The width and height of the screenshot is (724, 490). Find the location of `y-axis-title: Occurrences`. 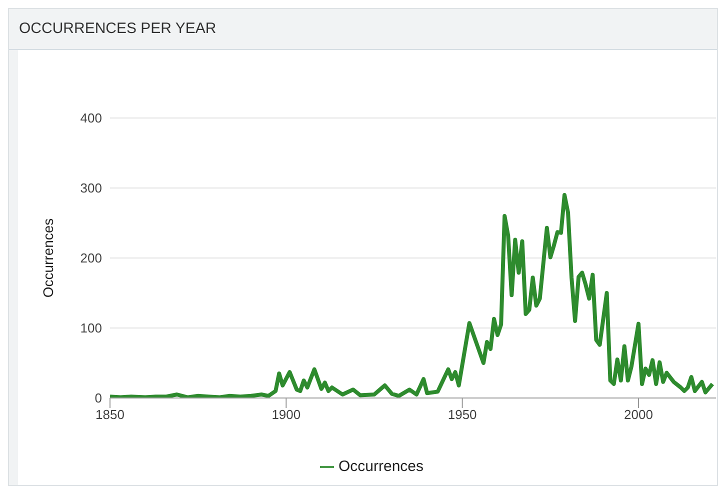

y-axis-title: Occurrences is located at coordinates (48, 258).